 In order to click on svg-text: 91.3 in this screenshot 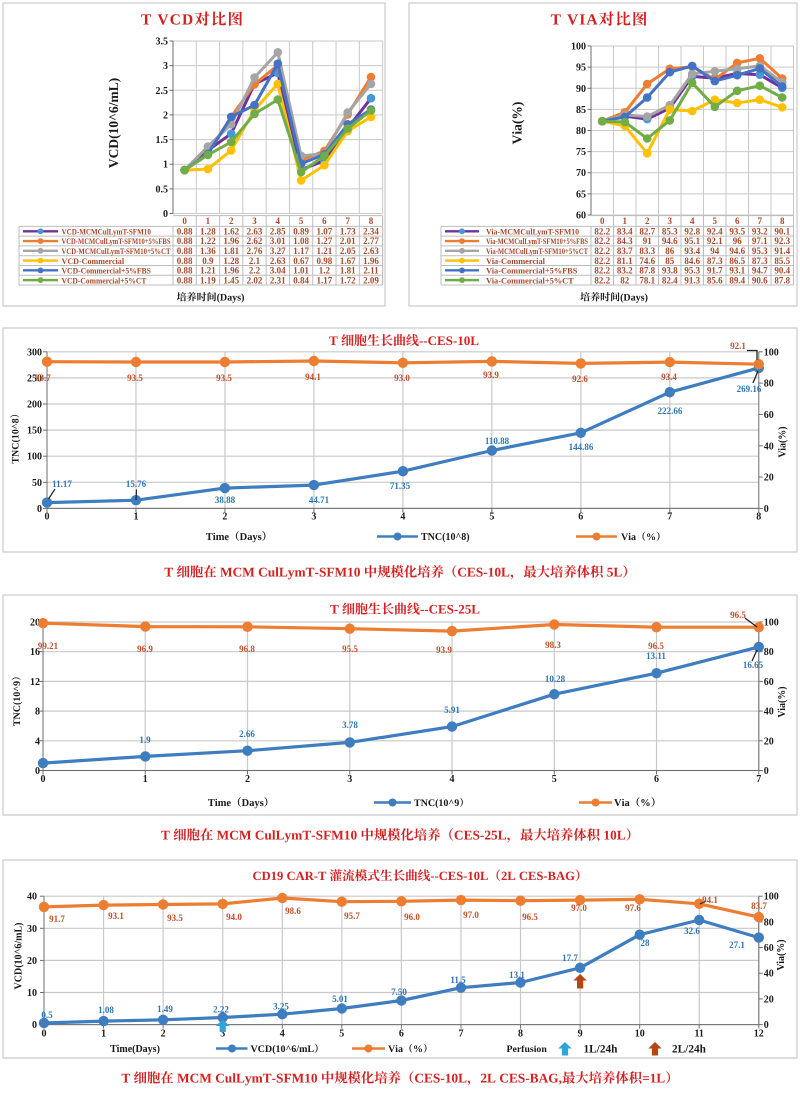, I will do `click(692, 280)`.